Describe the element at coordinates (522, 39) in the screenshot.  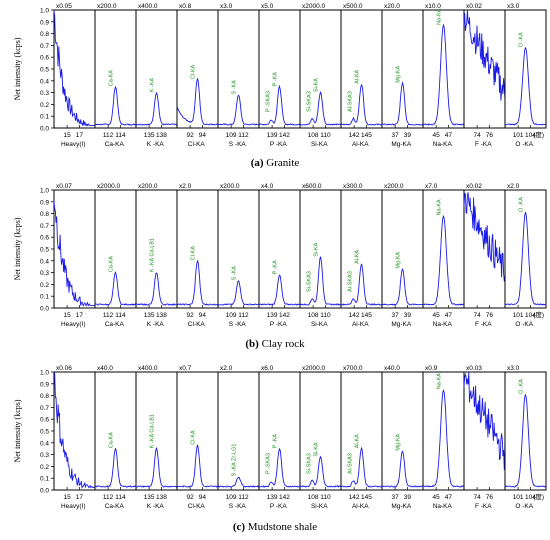
I see `peak-label: O -KA` at that location.